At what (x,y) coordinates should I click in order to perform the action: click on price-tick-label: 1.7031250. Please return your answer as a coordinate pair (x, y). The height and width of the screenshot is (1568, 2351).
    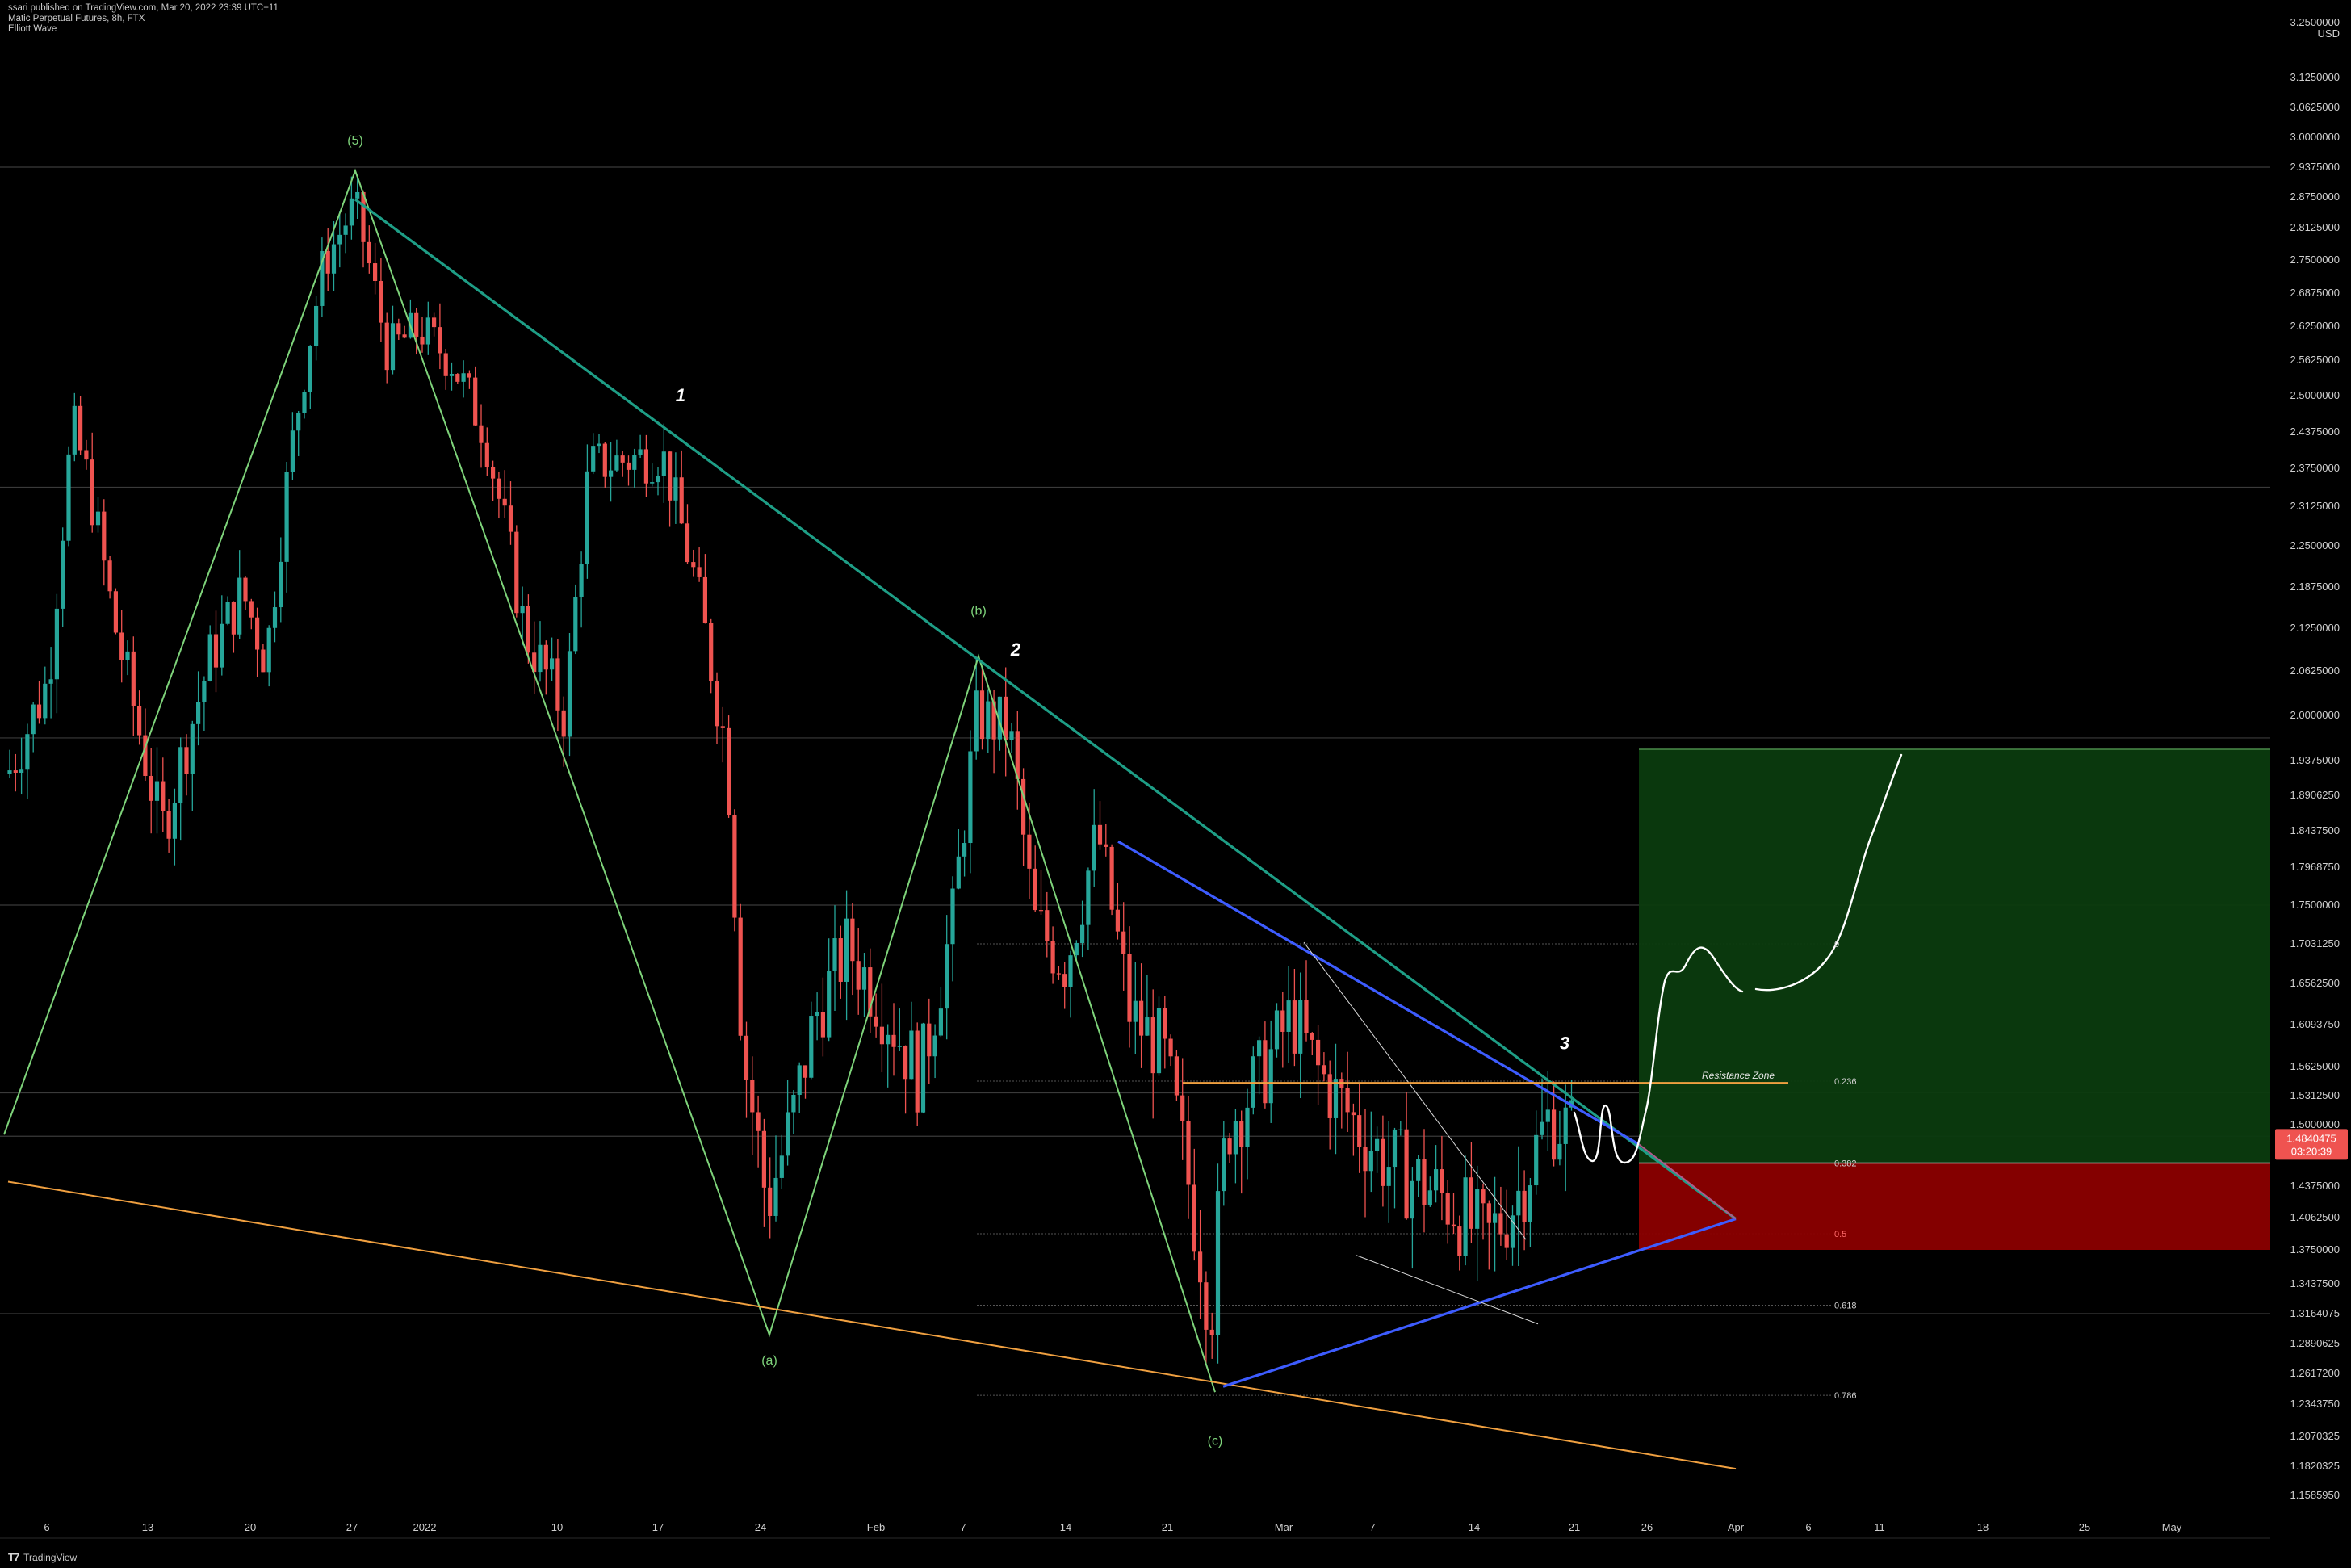
    Looking at the image, I should click on (2315, 943).